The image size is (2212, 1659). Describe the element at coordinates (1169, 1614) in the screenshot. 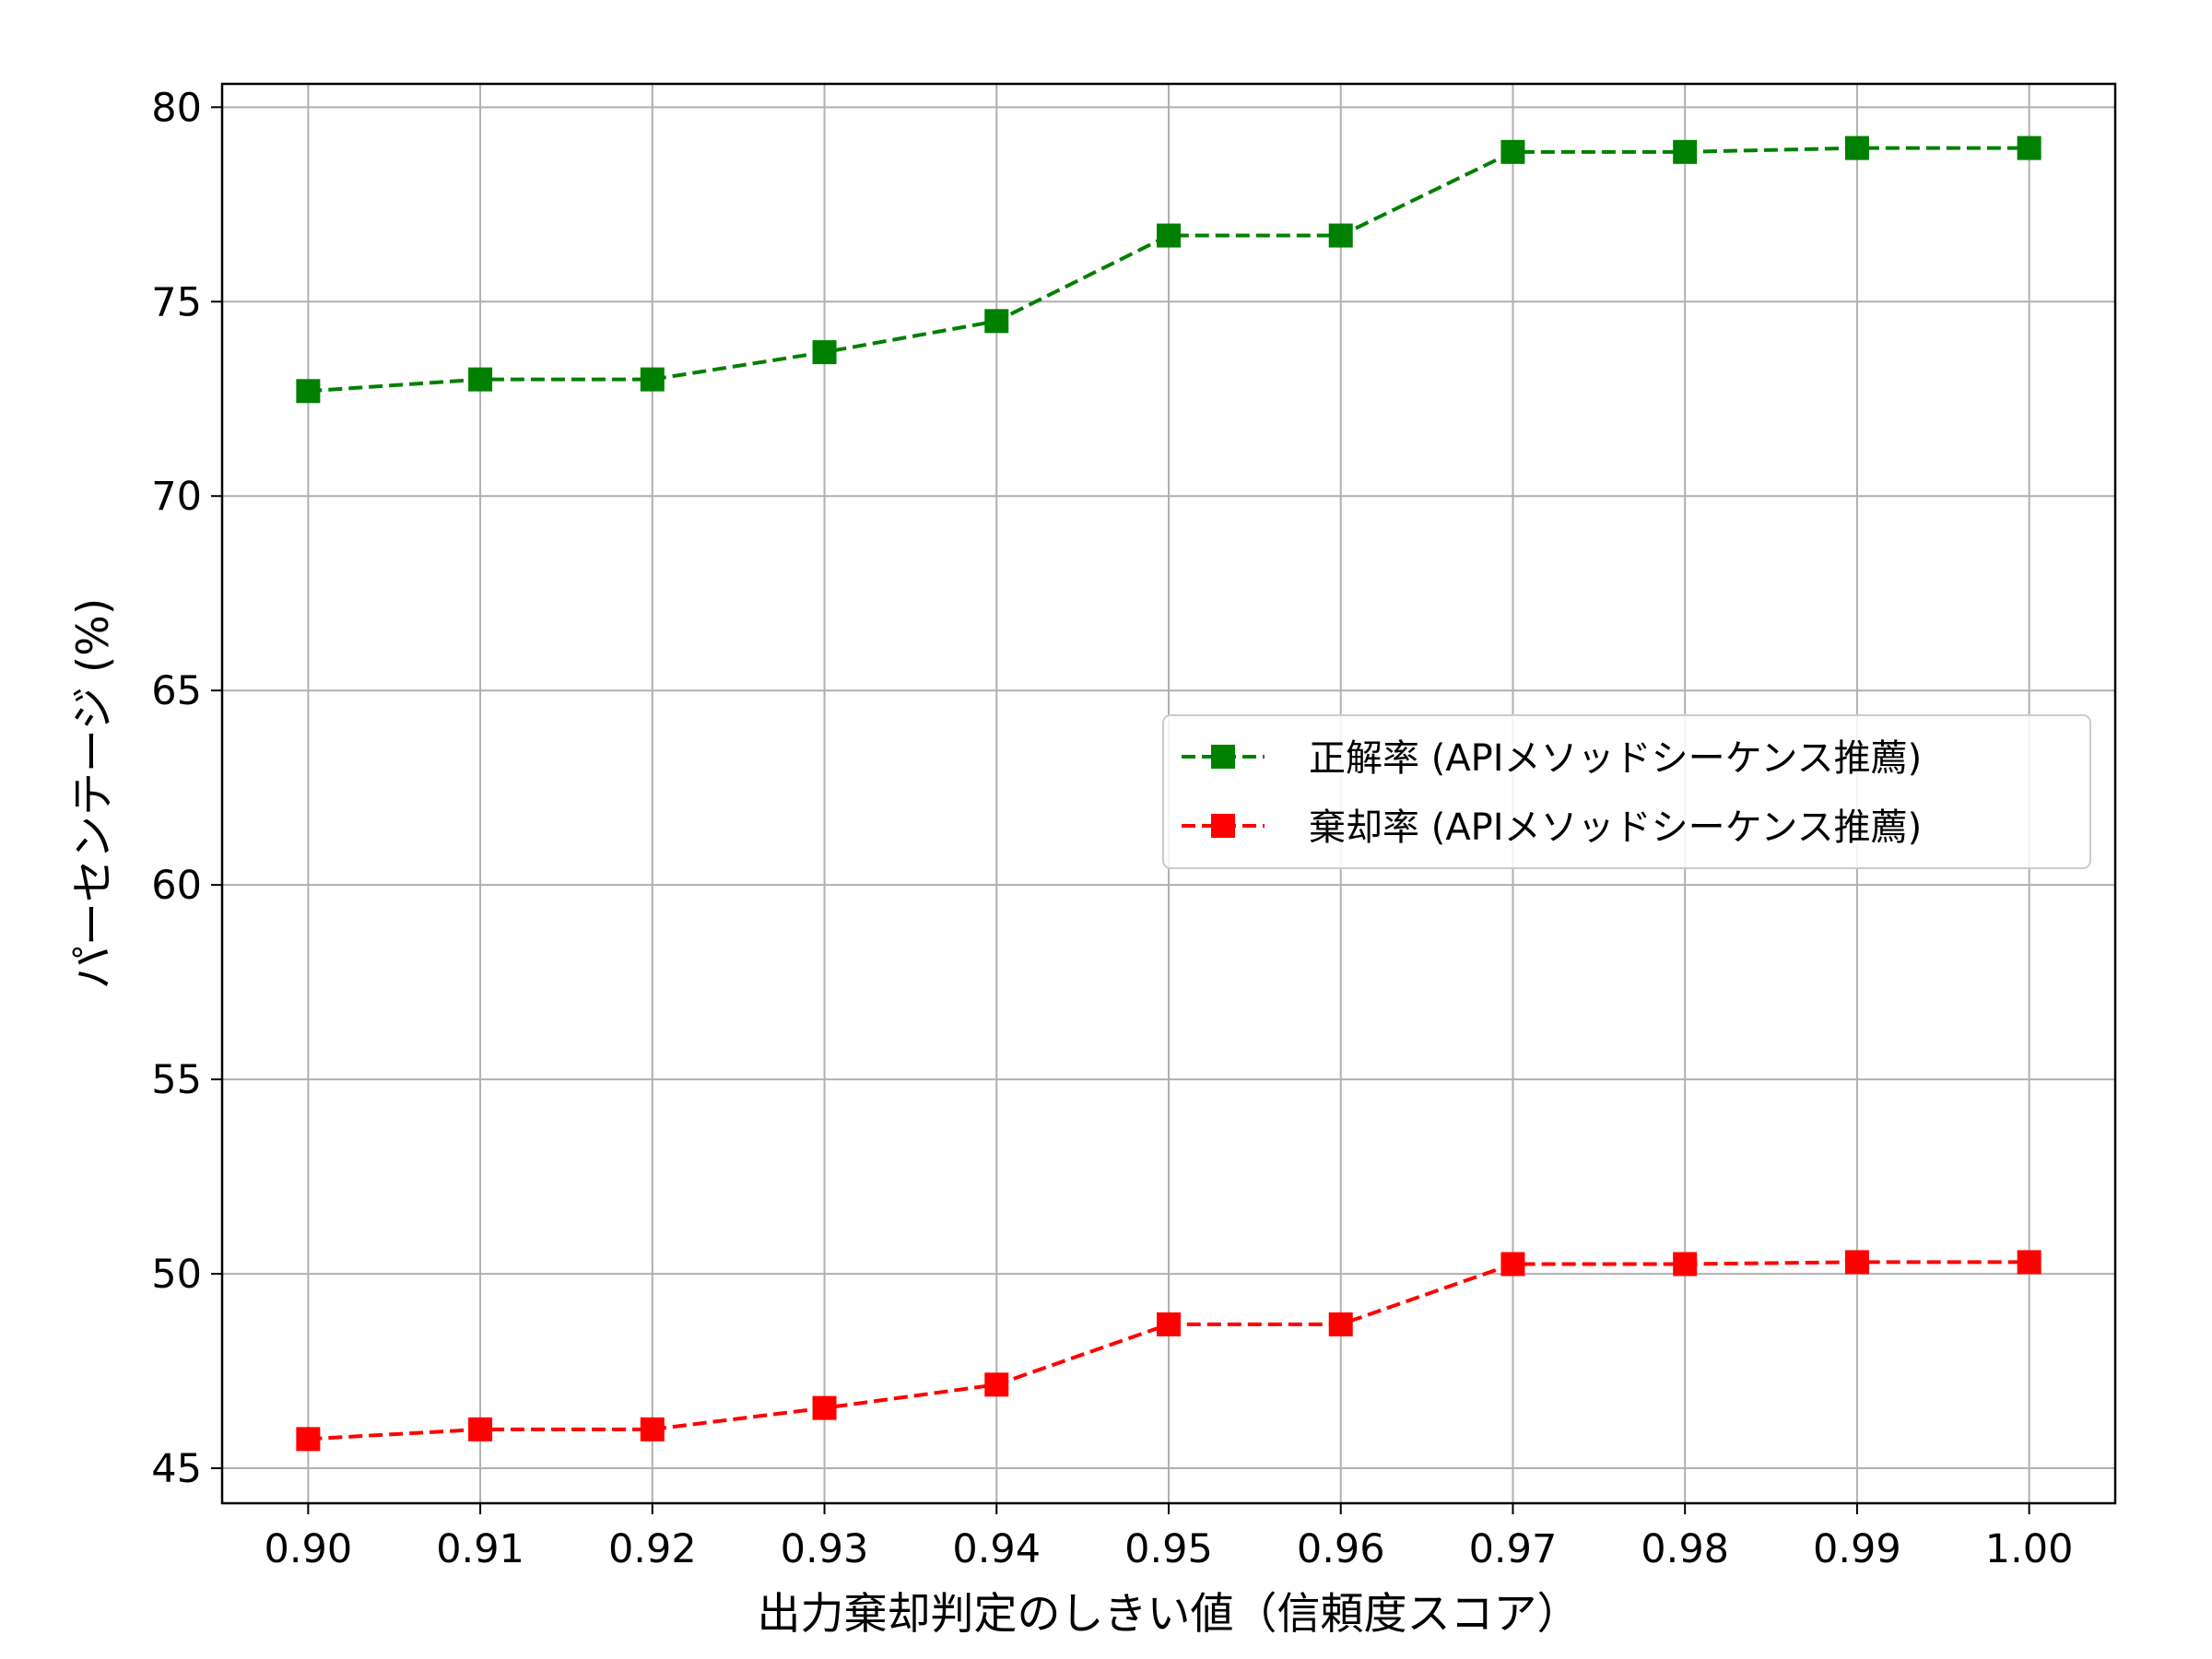

I see `x-axis-title: 出力棄却判定のしきい値（信頼度スコア）` at that location.